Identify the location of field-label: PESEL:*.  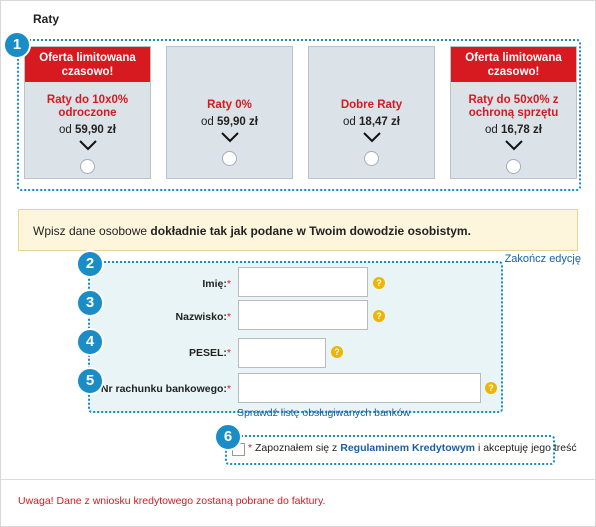
(210, 353).